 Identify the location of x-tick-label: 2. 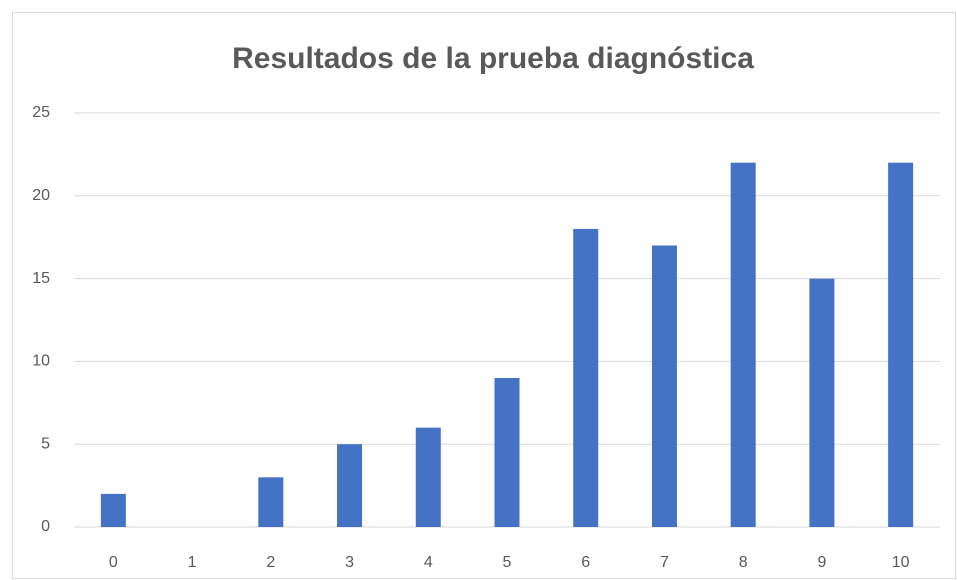
(270, 562).